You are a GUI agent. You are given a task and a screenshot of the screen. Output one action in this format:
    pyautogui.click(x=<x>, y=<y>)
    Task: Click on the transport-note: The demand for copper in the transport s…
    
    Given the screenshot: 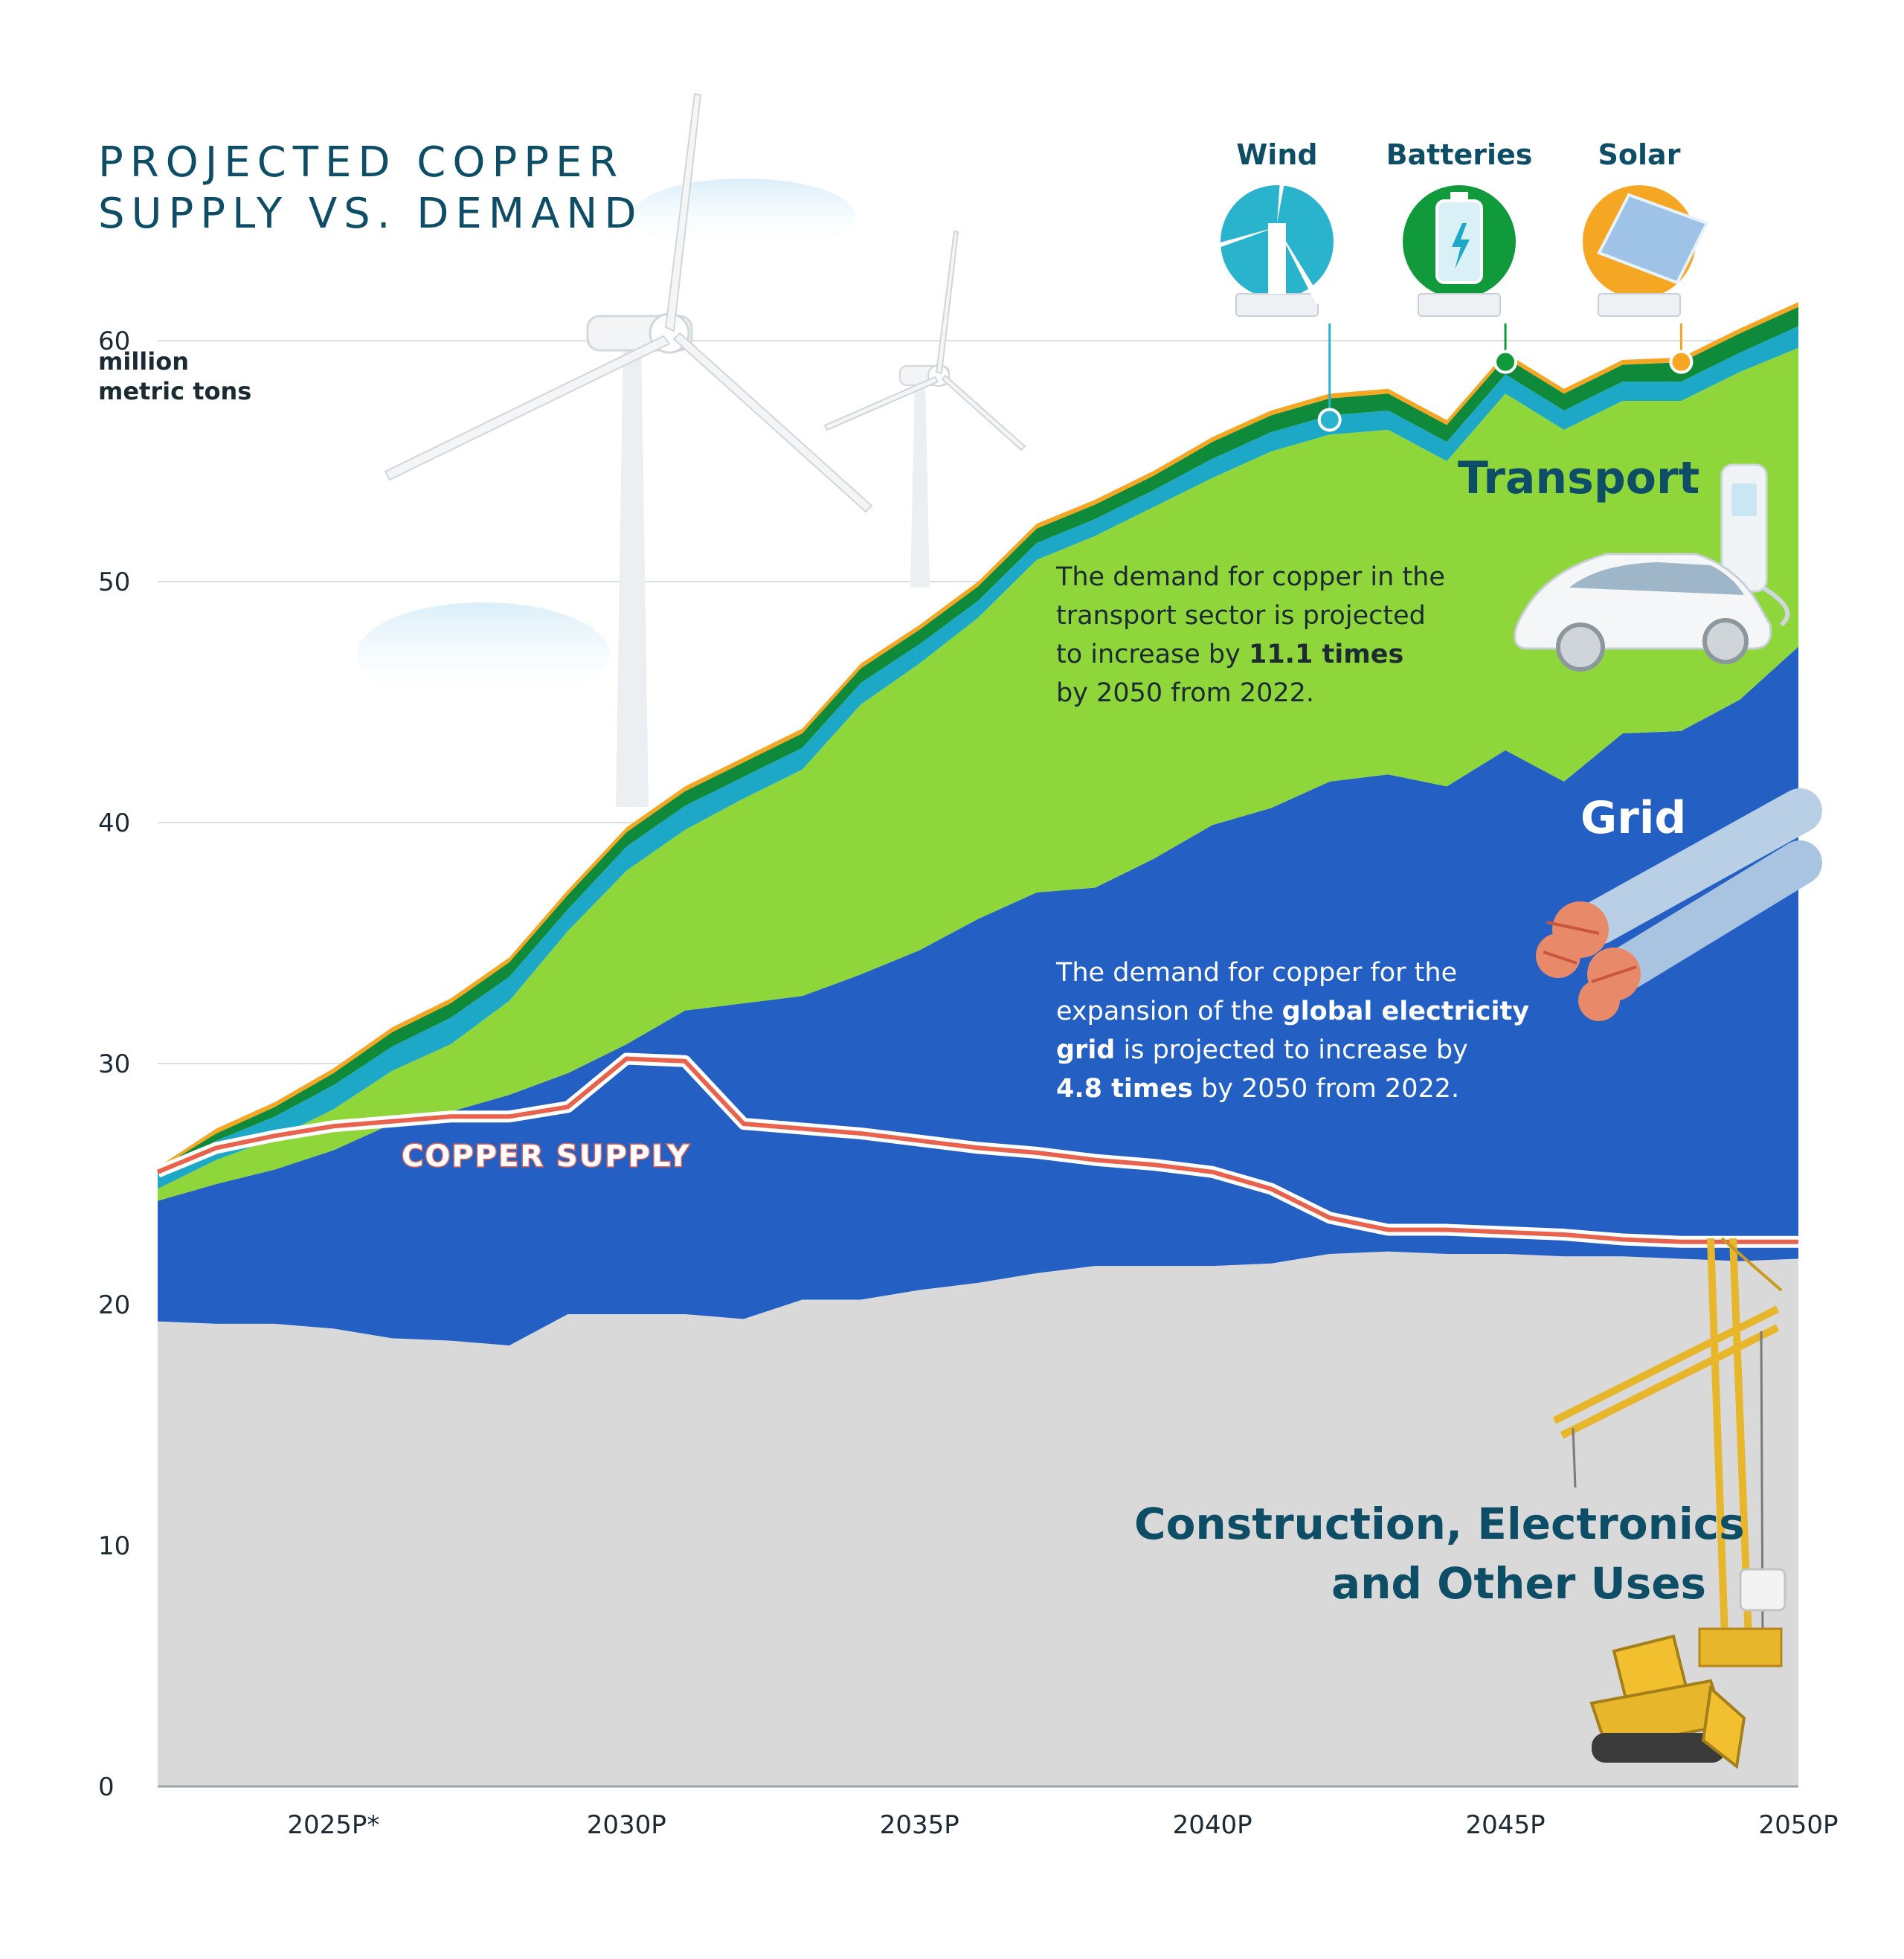 What is the action you would take?
    pyautogui.click(x=1251, y=635)
    